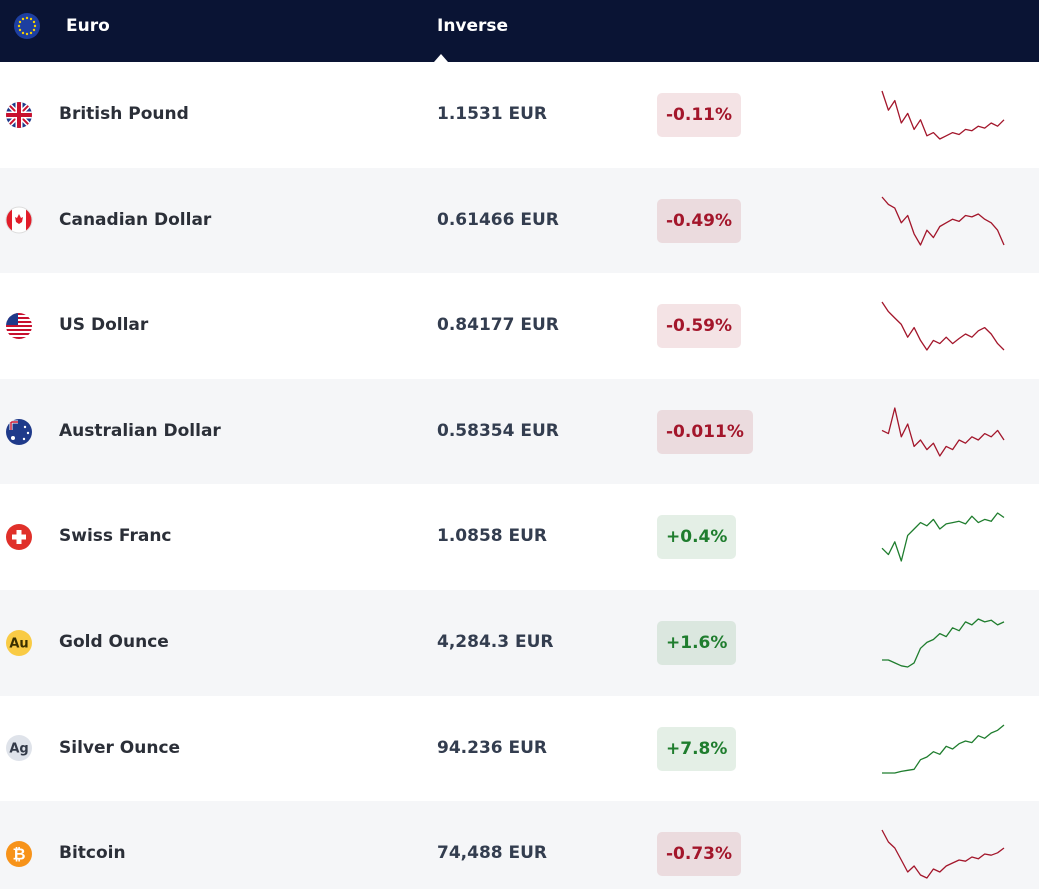 This screenshot has width=1039, height=889. Describe the element at coordinates (492, 853) in the screenshot. I see `rate: 74,488 EUR` at that location.